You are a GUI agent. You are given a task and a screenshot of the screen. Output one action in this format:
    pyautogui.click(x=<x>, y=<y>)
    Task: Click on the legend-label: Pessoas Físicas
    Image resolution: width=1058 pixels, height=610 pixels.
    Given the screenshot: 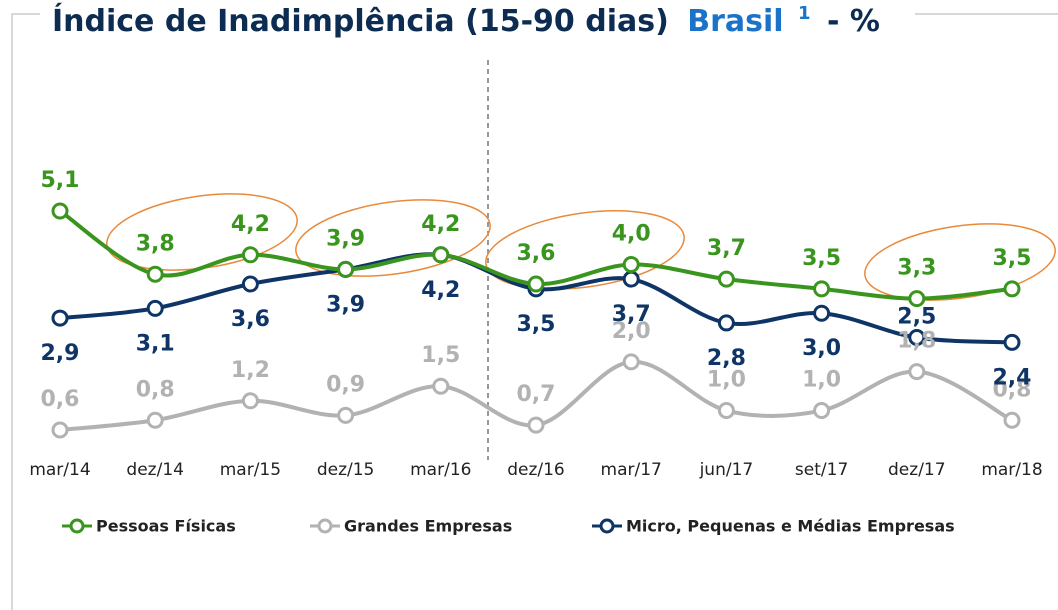 What is the action you would take?
    pyautogui.click(x=166, y=526)
    